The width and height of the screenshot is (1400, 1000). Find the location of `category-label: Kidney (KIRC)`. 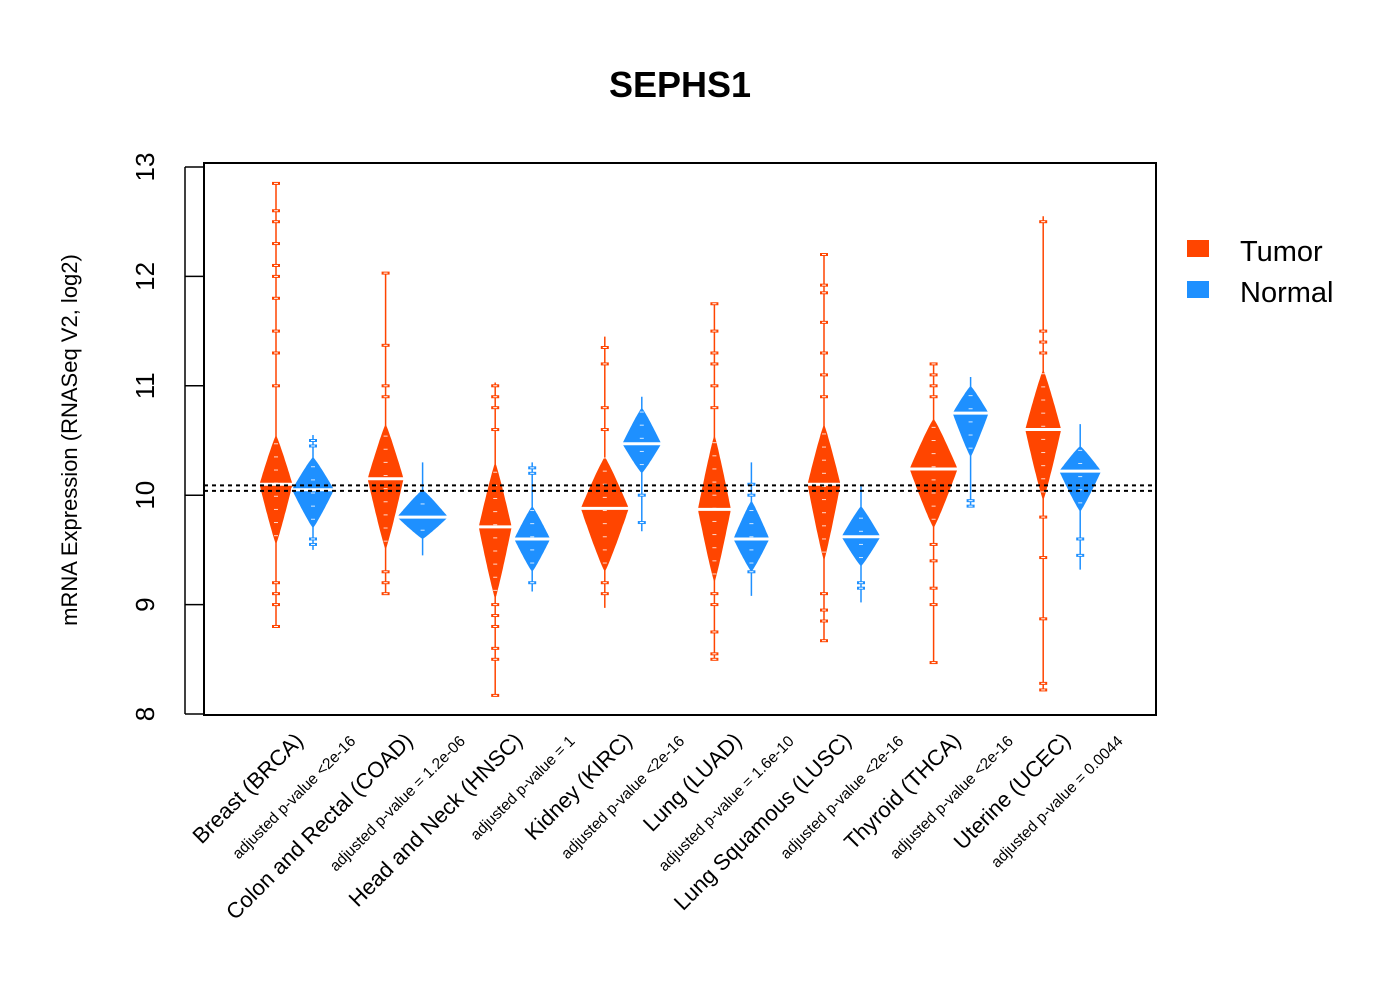

category-label: Kidney (KIRC) is located at coordinates (578, 786).